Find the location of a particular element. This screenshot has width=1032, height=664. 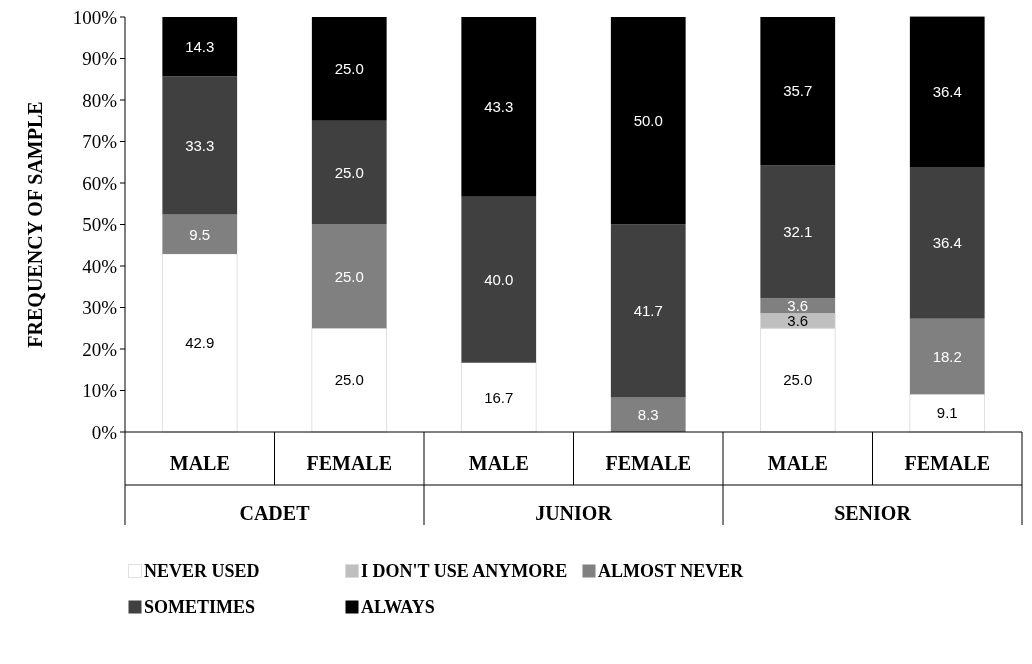

legend-label: NEVER USED is located at coordinates (202, 571).